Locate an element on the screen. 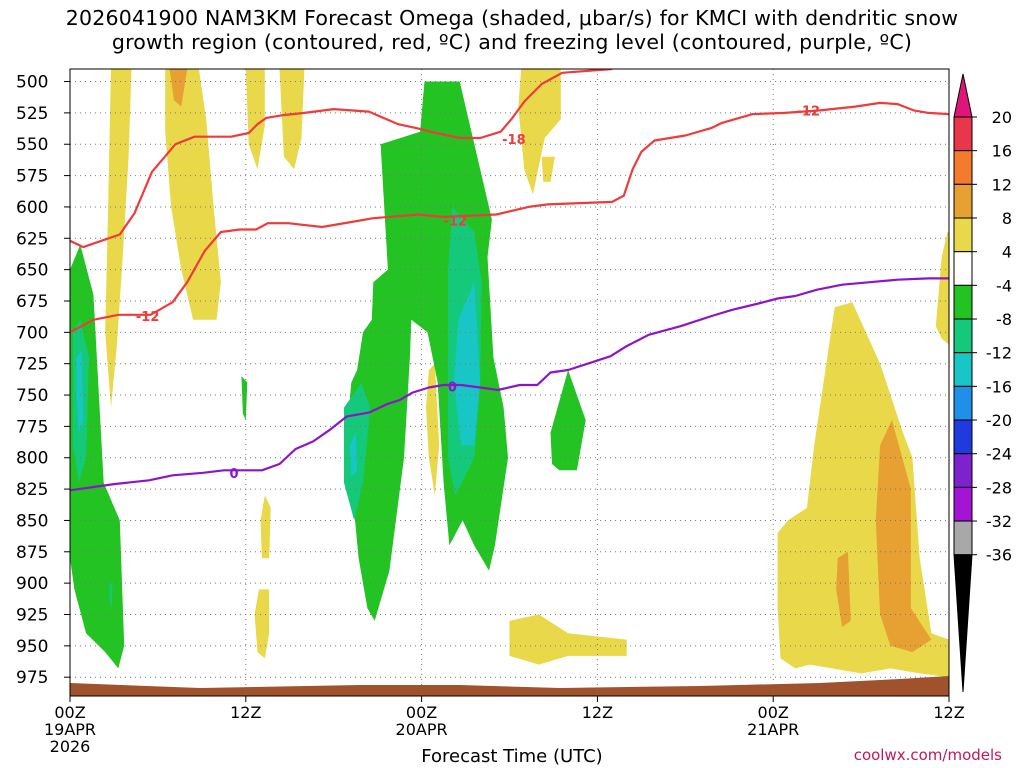 This screenshot has height=768, width=1024. x-tick-label-48: 00Z is located at coordinates (773, 712).